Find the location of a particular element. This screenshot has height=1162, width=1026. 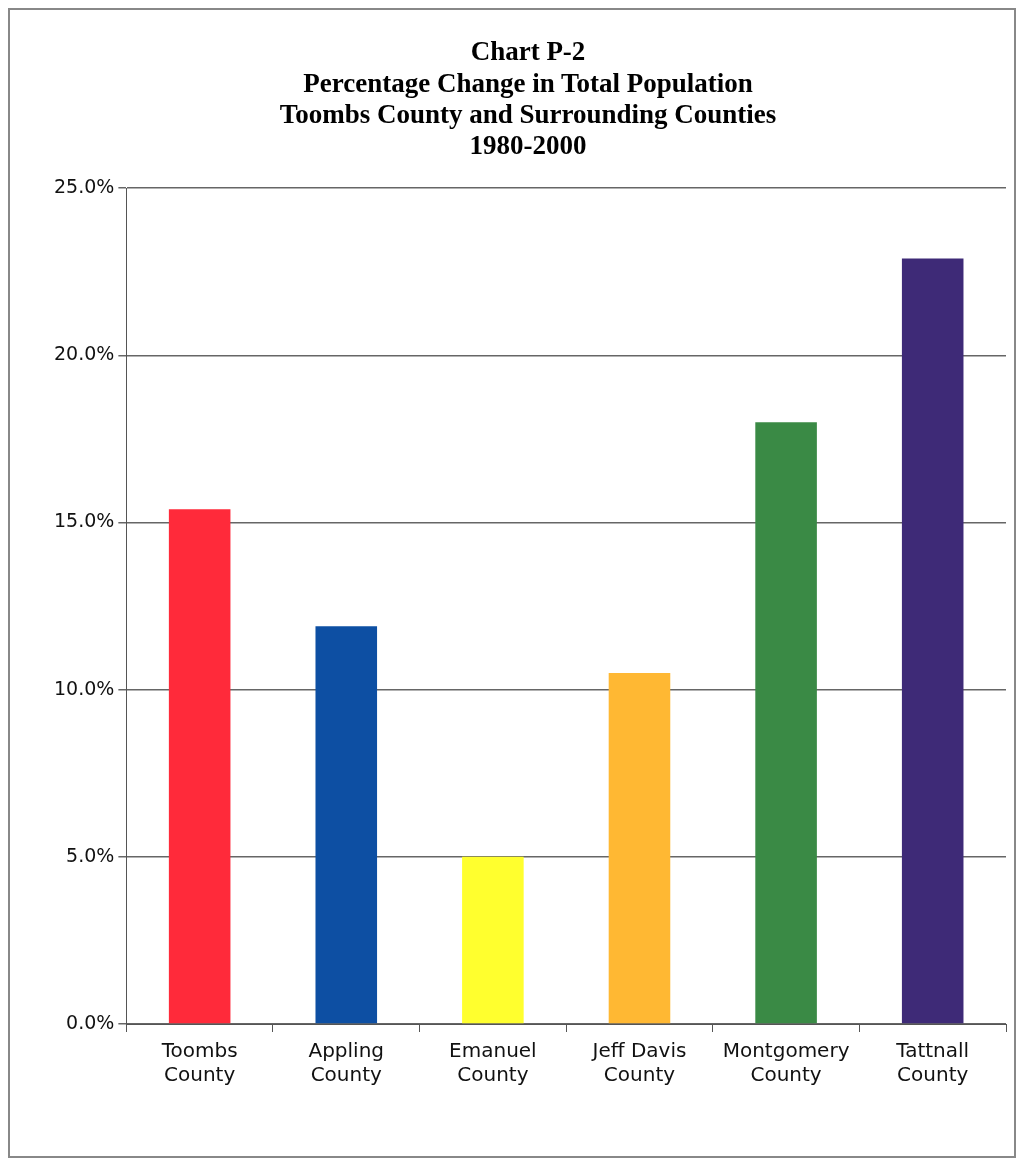

x-tick-label: Emanuel County is located at coordinates (493, 1062).